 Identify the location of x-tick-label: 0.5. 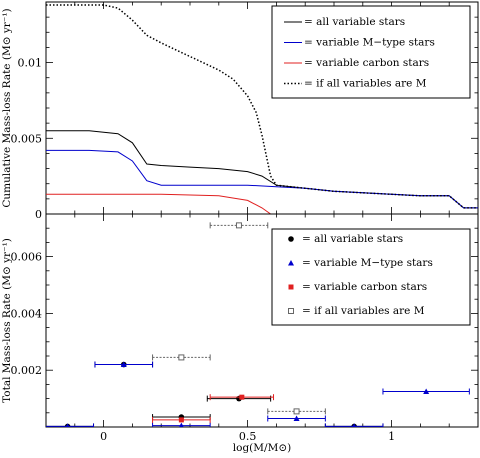
(248, 436).